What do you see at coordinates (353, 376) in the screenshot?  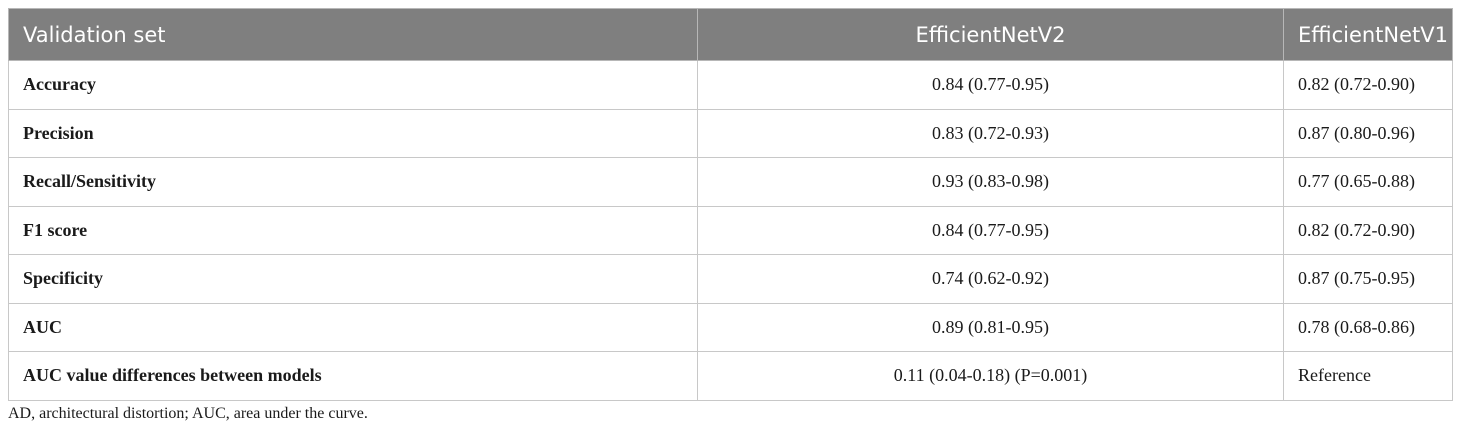 I see `row-label: AUC value differences between models` at bounding box center [353, 376].